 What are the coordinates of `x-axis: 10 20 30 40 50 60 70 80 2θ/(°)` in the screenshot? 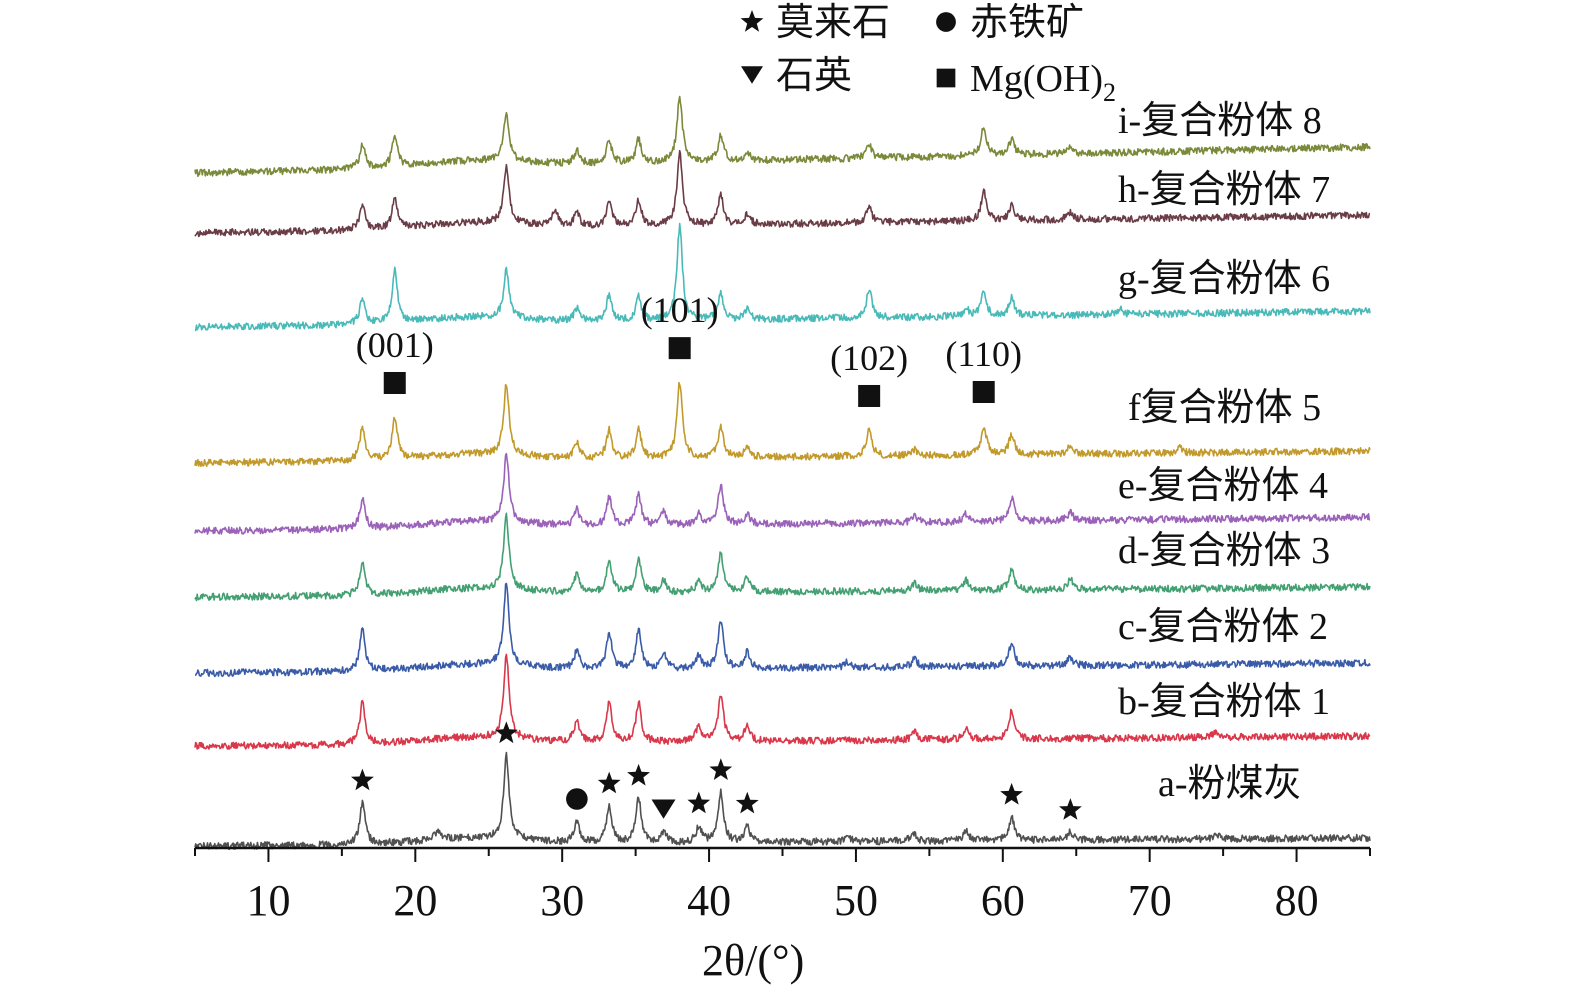 It's located at (782, 915).